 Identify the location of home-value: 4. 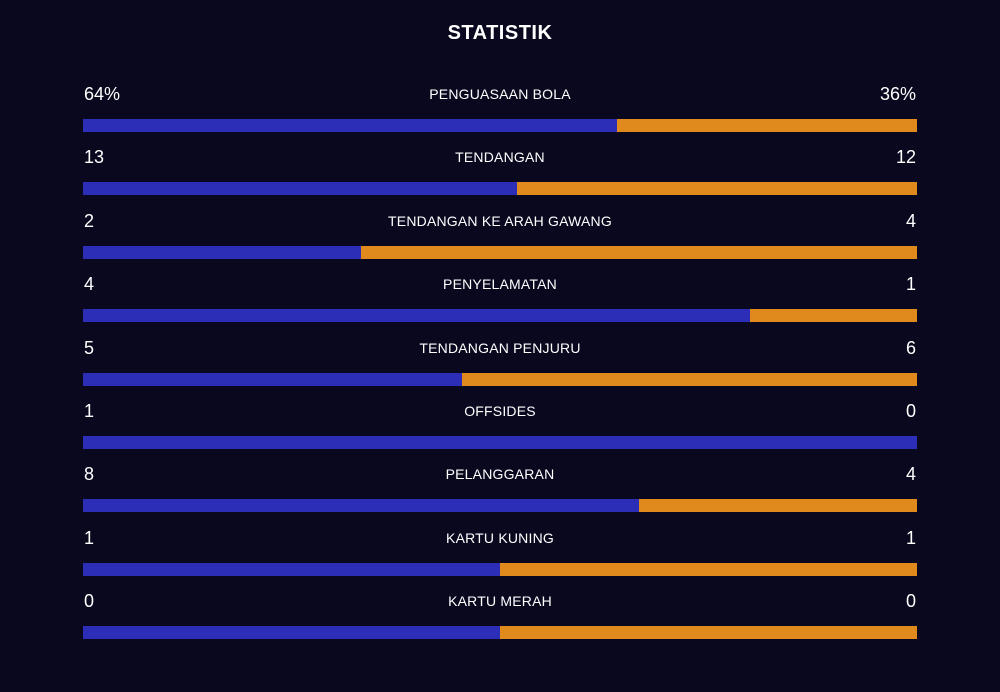
(89, 284).